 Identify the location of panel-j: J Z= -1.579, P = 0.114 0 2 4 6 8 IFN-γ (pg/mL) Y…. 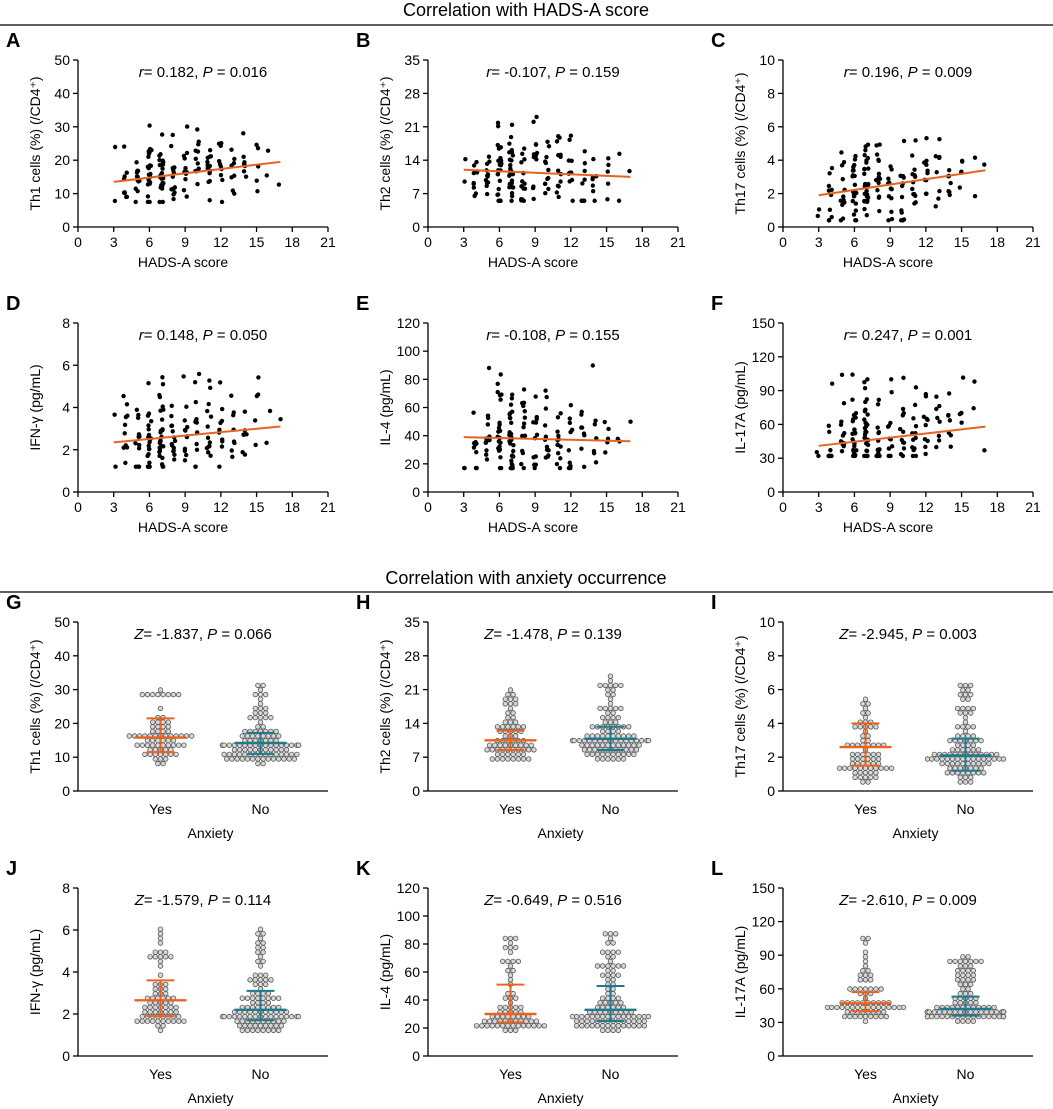
(167, 982).